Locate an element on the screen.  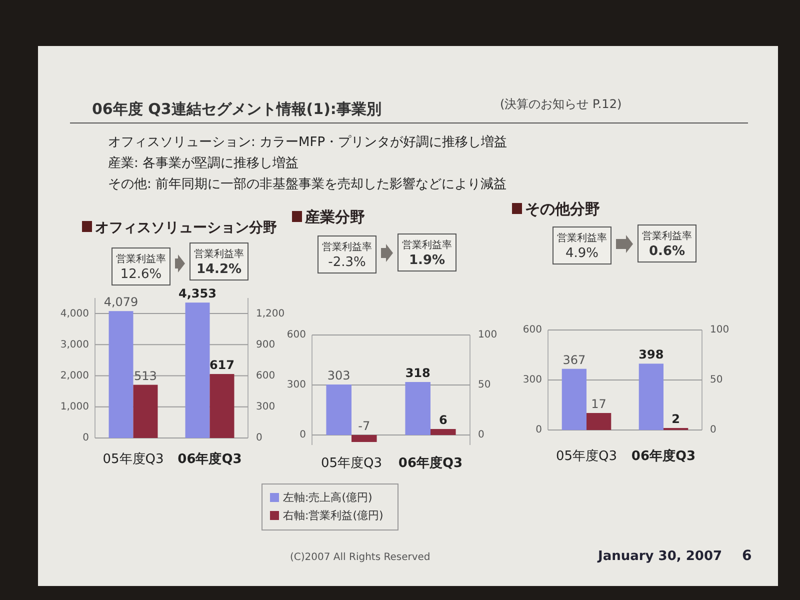
legend-label: 左軸:売上高(億円) is located at coordinates (327, 497).